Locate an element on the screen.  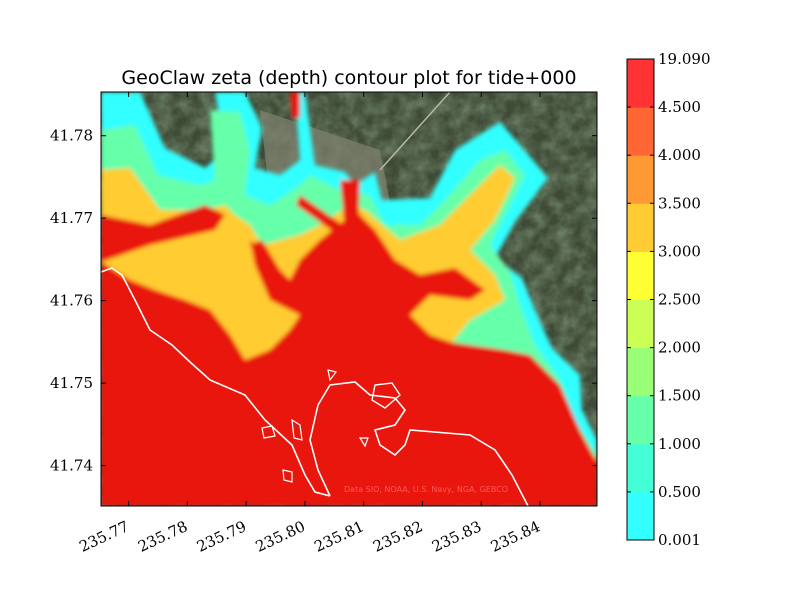
colorbar-label: 0.500 is located at coordinates (679, 492).